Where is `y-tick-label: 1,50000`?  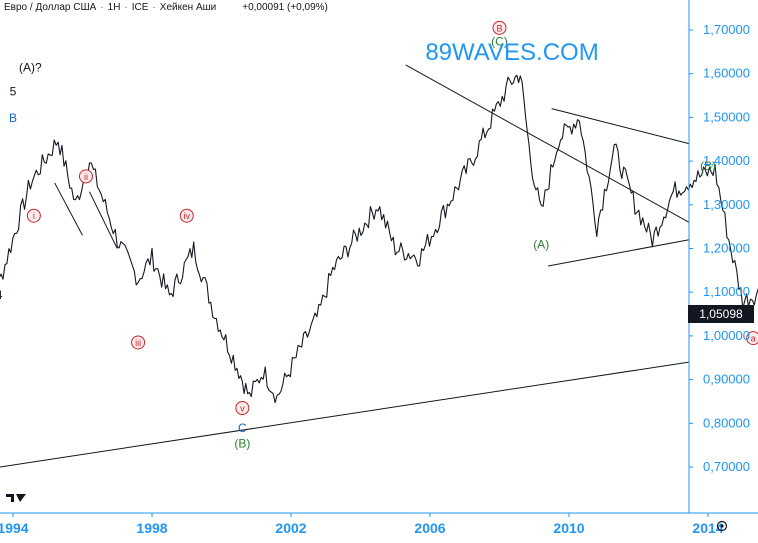 y-tick-label: 1,50000 is located at coordinates (726, 116).